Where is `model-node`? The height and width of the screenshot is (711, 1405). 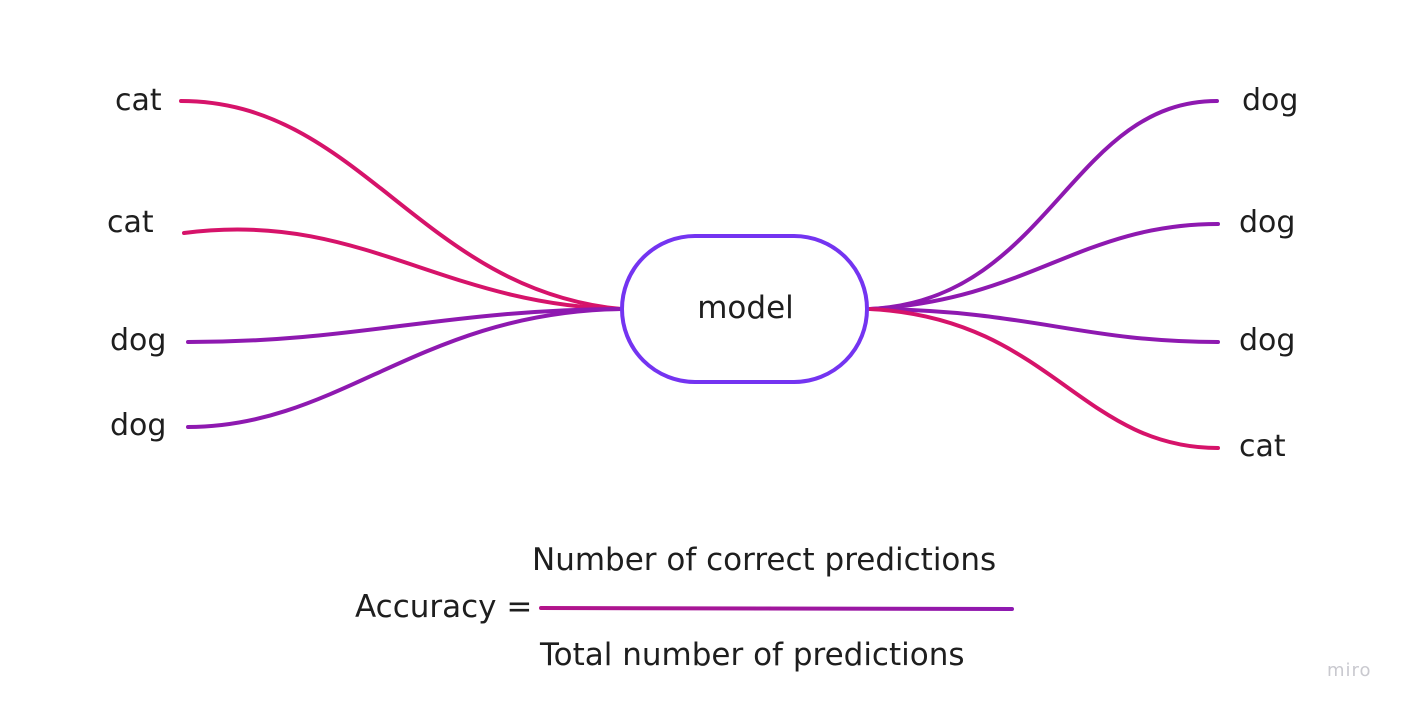
model-node is located at coordinates (744, 309).